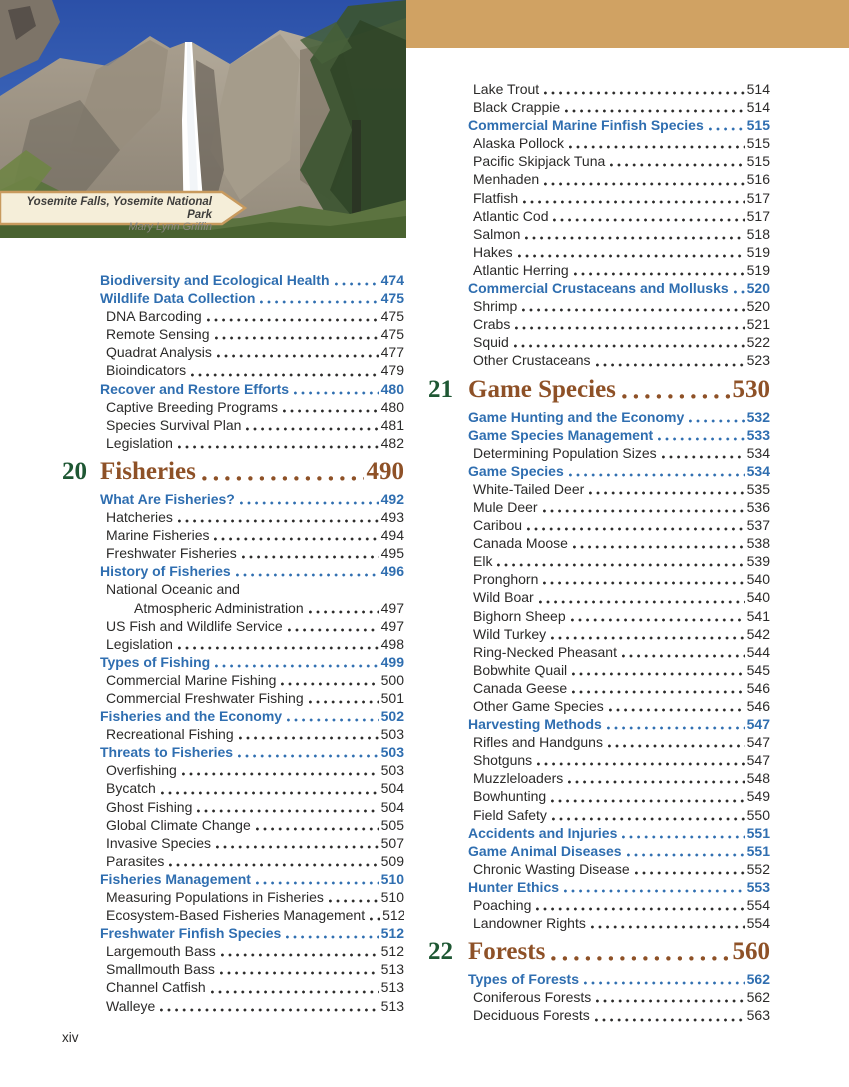 The width and height of the screenshot is (849, 1087). What do you see at coordinates (131, 1005) in the screenshot?
I see `entry-label: Walleye` at bounding box center [131, 1005].